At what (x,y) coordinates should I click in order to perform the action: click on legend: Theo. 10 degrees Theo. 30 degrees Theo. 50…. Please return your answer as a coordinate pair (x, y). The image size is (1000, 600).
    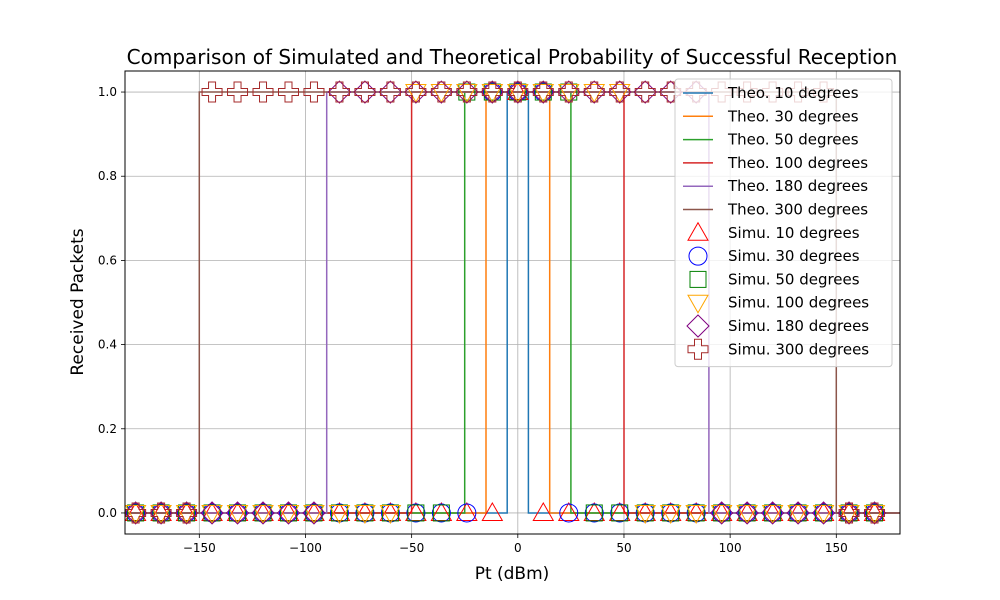
    Looking at the image, I should click on (783, 223).